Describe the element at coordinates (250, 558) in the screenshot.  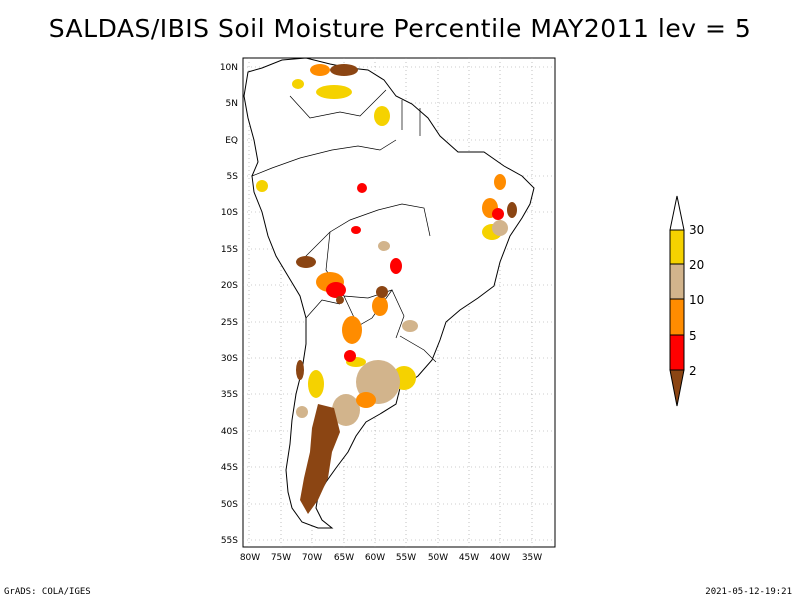
I see `lon-label: 80W` at that location.